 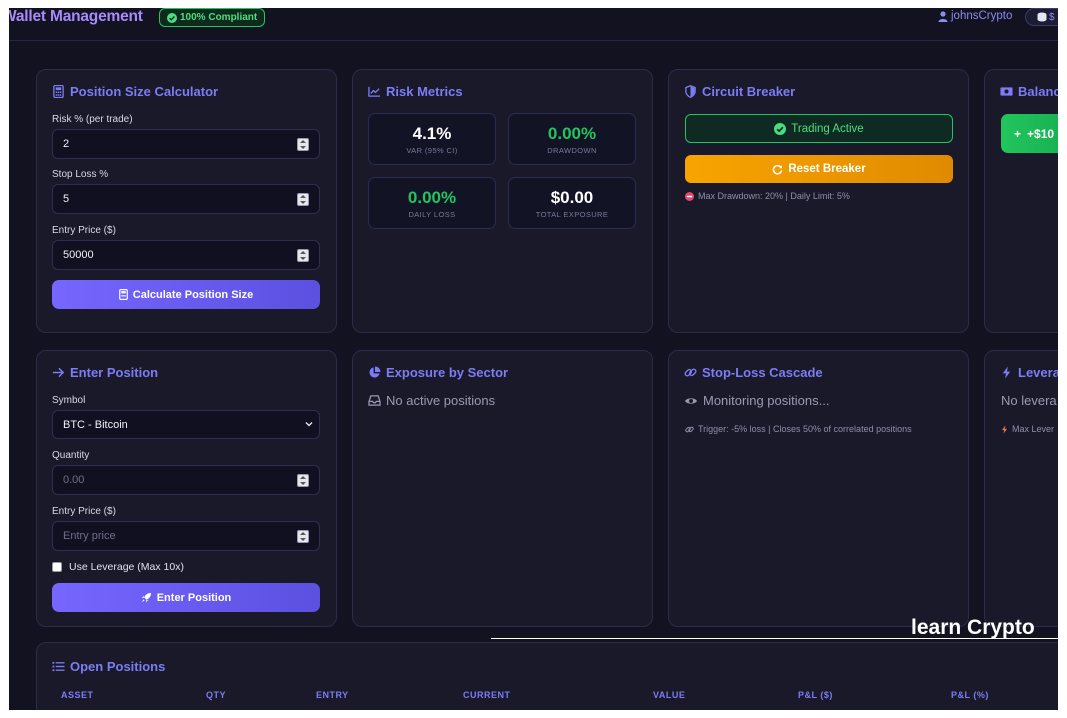 I want to click on eye-icon, so click(x=691, y=400).